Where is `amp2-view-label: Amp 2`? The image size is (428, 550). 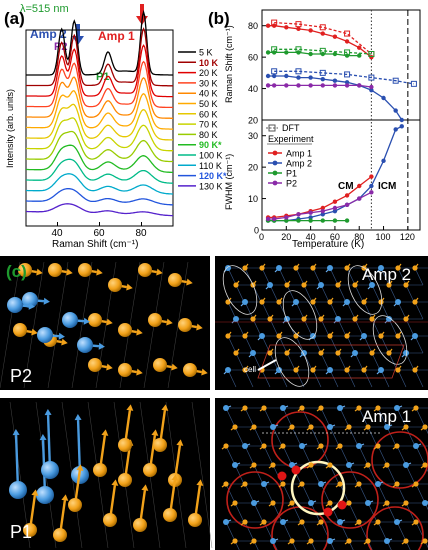
amp2-view-label: Amp 2 is located at coordinates (386, 274).